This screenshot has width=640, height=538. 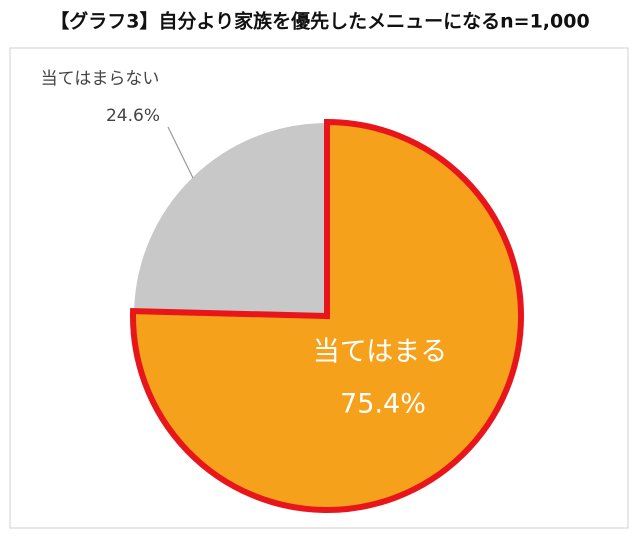 I want to click on chart-title: 【グラフ3】自分より家族を優先したメニューになるn=1,000, so click(x=319, y=21).